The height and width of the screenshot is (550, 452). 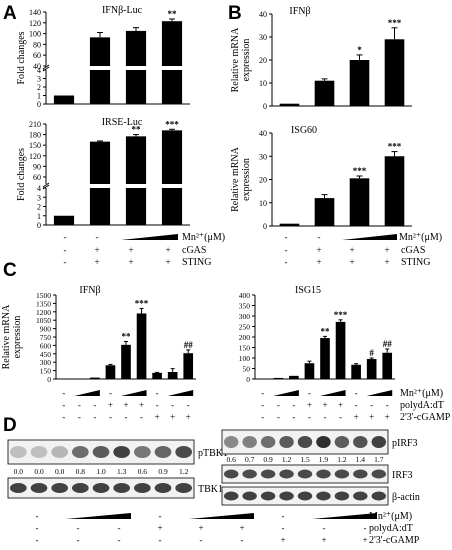 What do you see at coordinates (394, 540) in the screenshot?
I see `condition-label: 2'3'-cGAMP` at bounding box center [394, 540].